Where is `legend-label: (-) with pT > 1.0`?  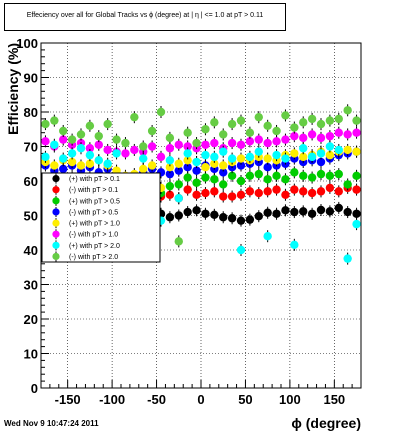 legend-label: (-) with pT > 1.0 is located at coordinates (93, 235).